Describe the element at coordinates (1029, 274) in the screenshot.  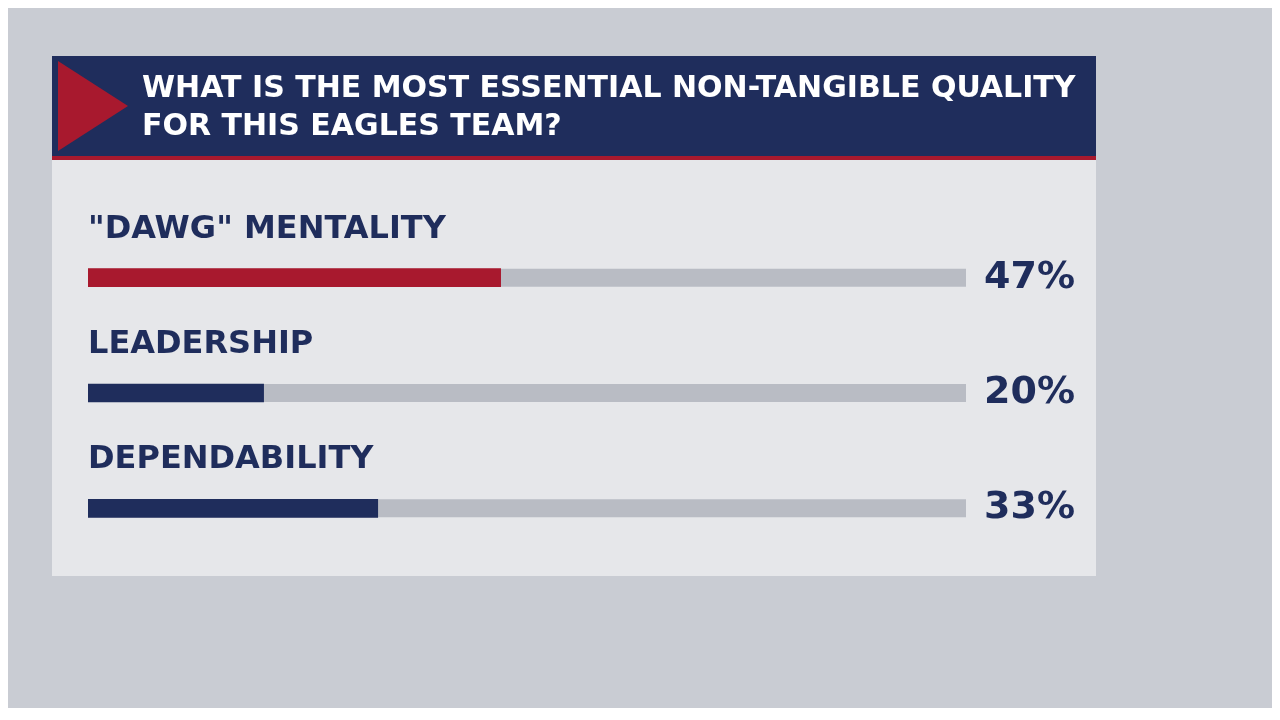
I see `data-label: 47%` at that location.